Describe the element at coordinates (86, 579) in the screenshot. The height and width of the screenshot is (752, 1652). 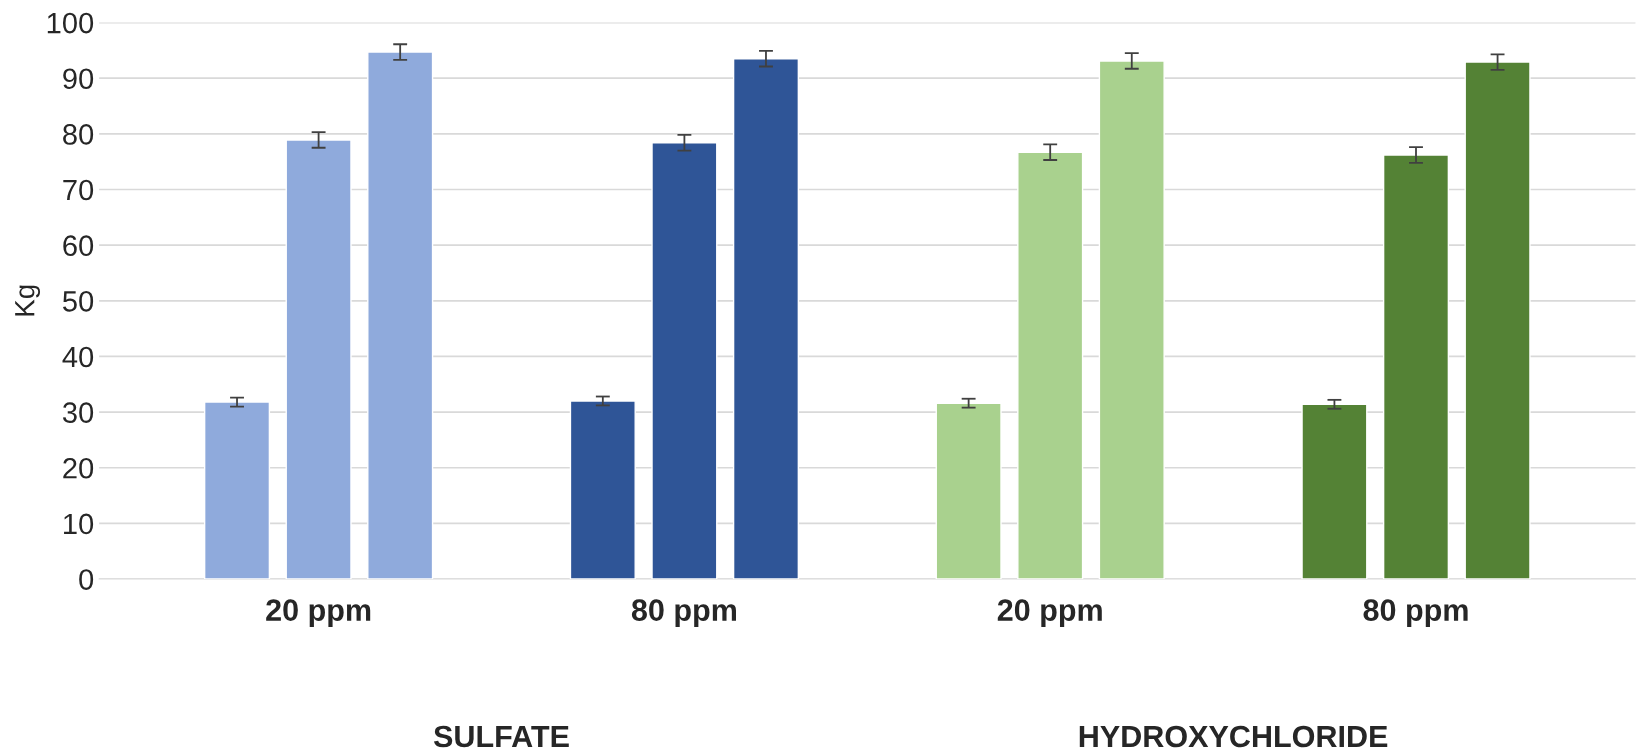
I see `y-tick-label: 0` at that location.